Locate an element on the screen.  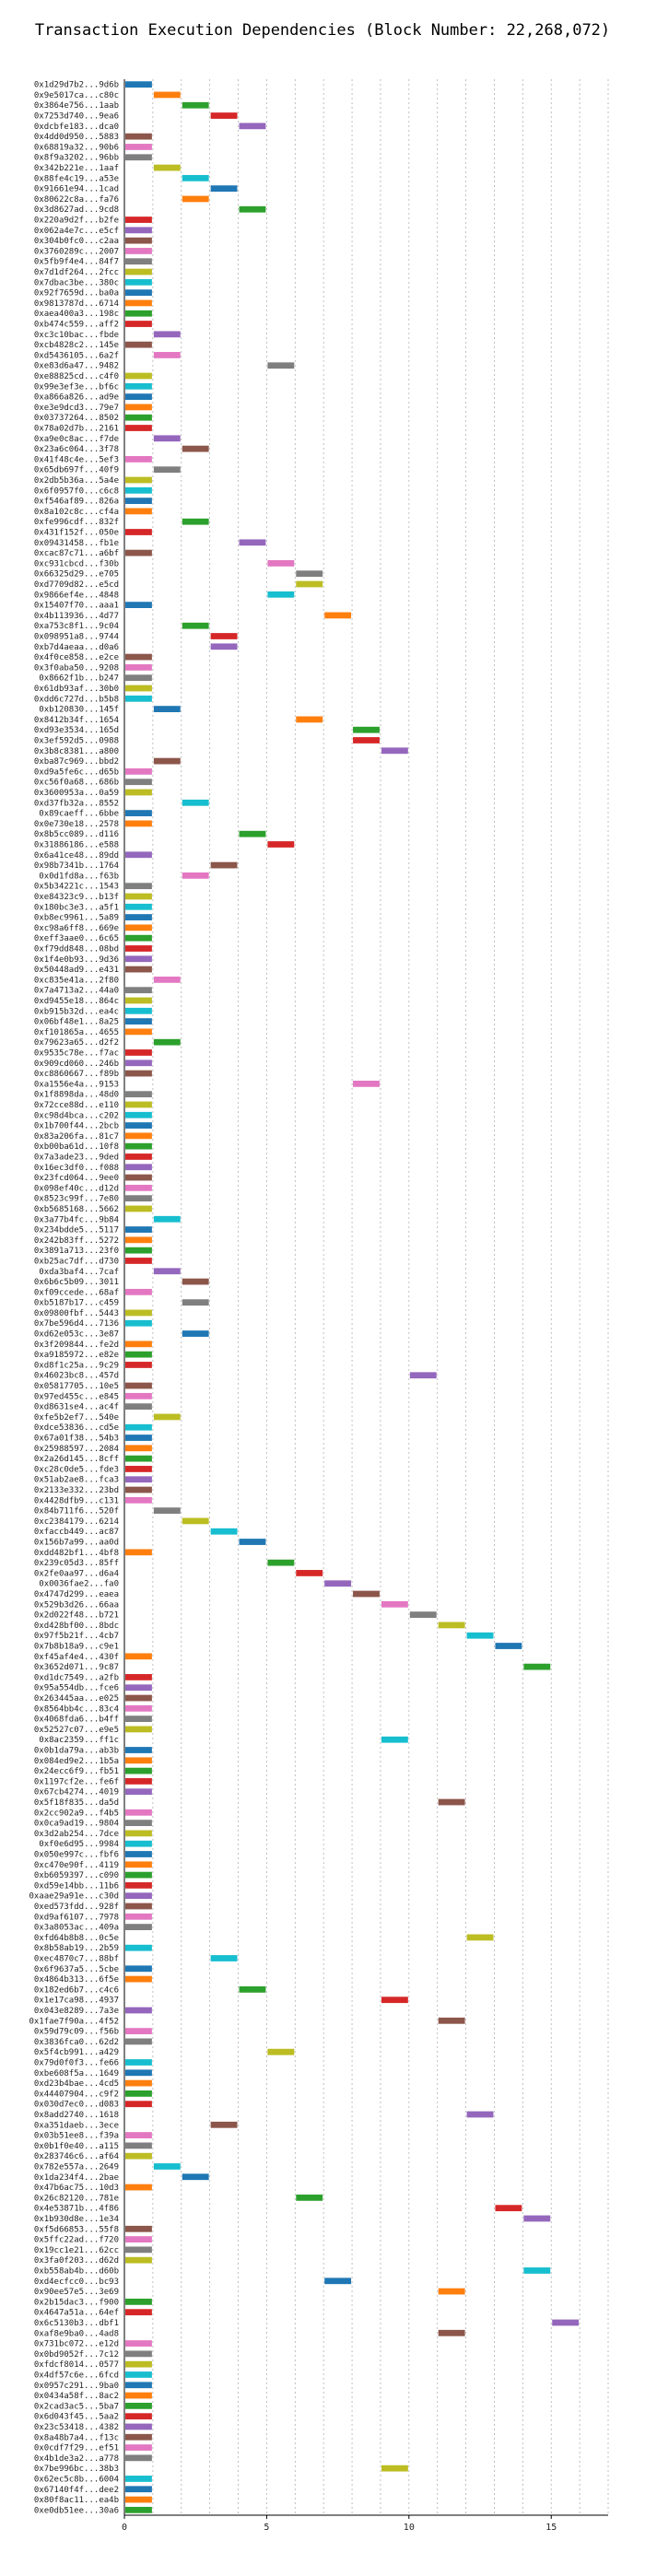
y-tick-label: 0x8564bb4c...83c4 is located at coordinates (76, 1709).